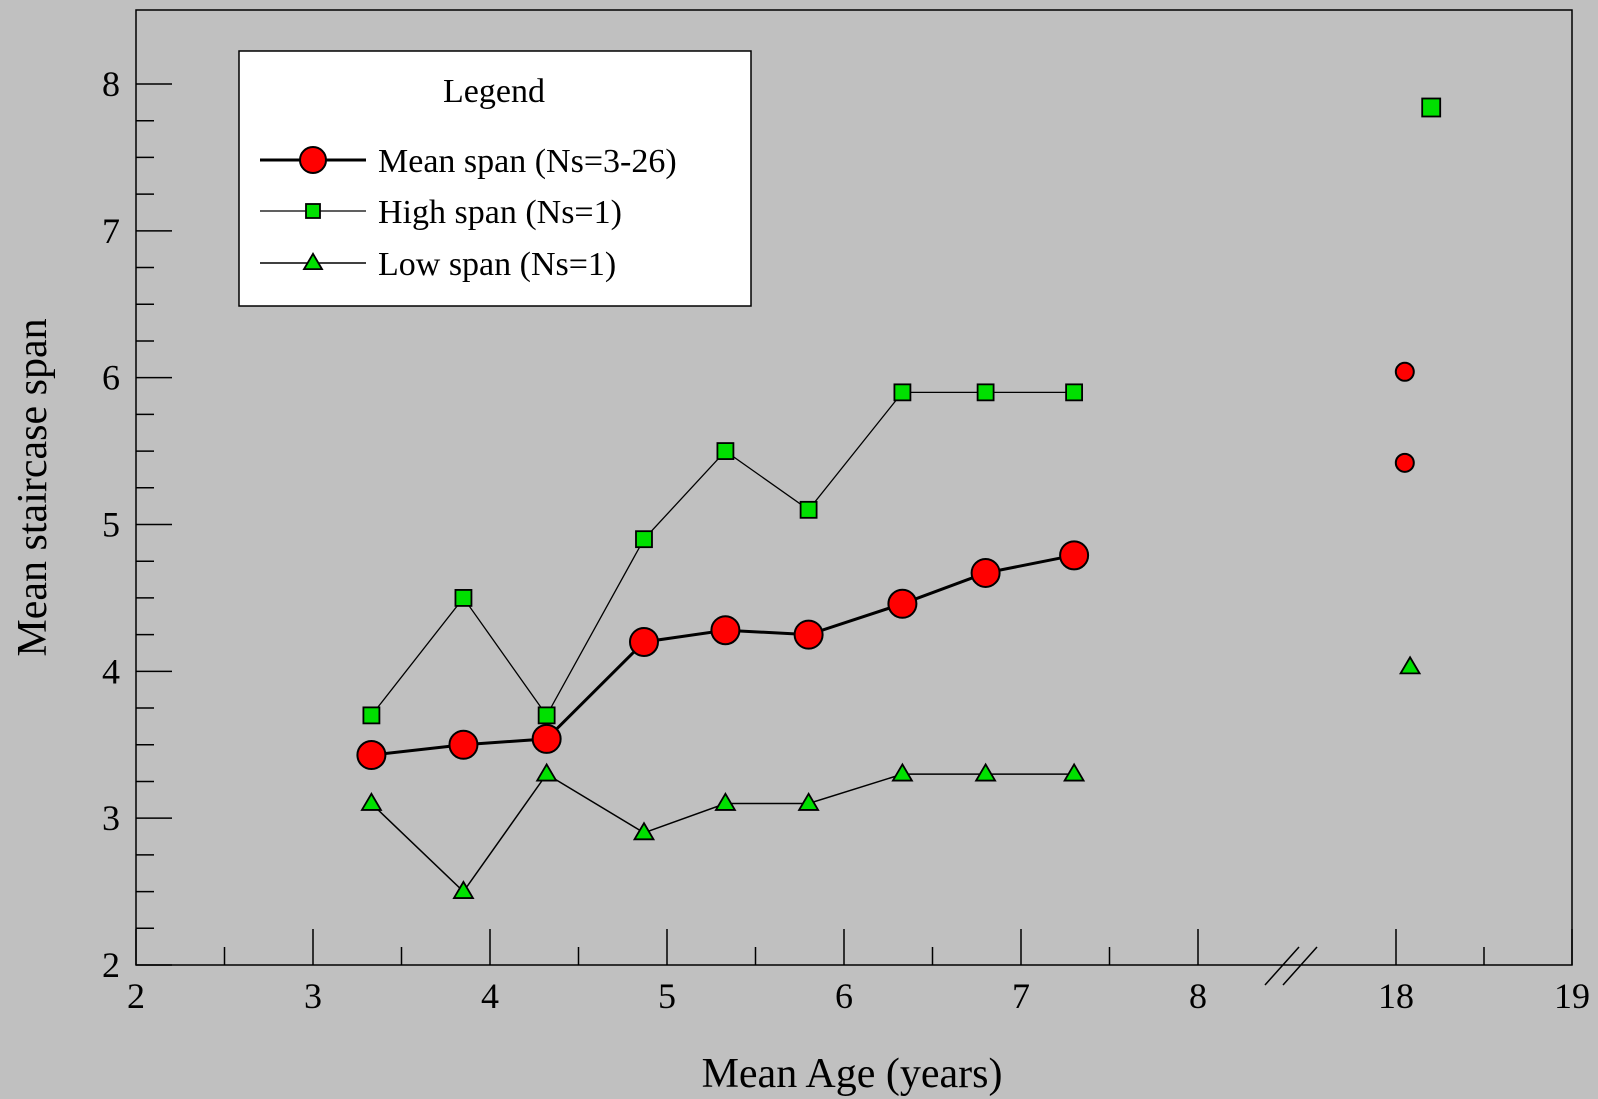 This screenshot has height=1099, width=1598. What do you see at coordinates (1431, 107) in the screenshot?
I see `adult-point-square` at bounding box center [1431, 107].